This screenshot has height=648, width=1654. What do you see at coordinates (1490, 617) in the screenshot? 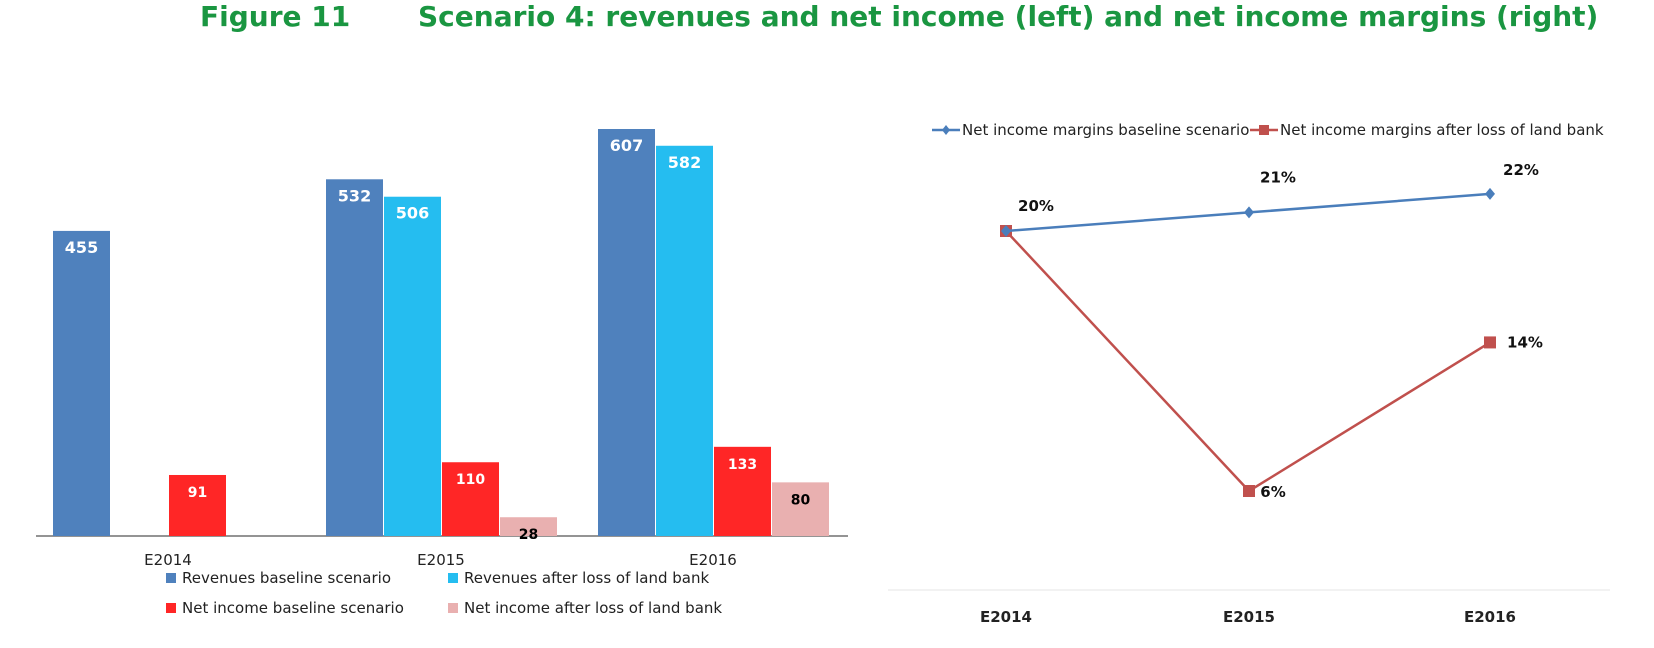
I see `line-x-tick-label: E2016` at bounding box center [1490, 617].